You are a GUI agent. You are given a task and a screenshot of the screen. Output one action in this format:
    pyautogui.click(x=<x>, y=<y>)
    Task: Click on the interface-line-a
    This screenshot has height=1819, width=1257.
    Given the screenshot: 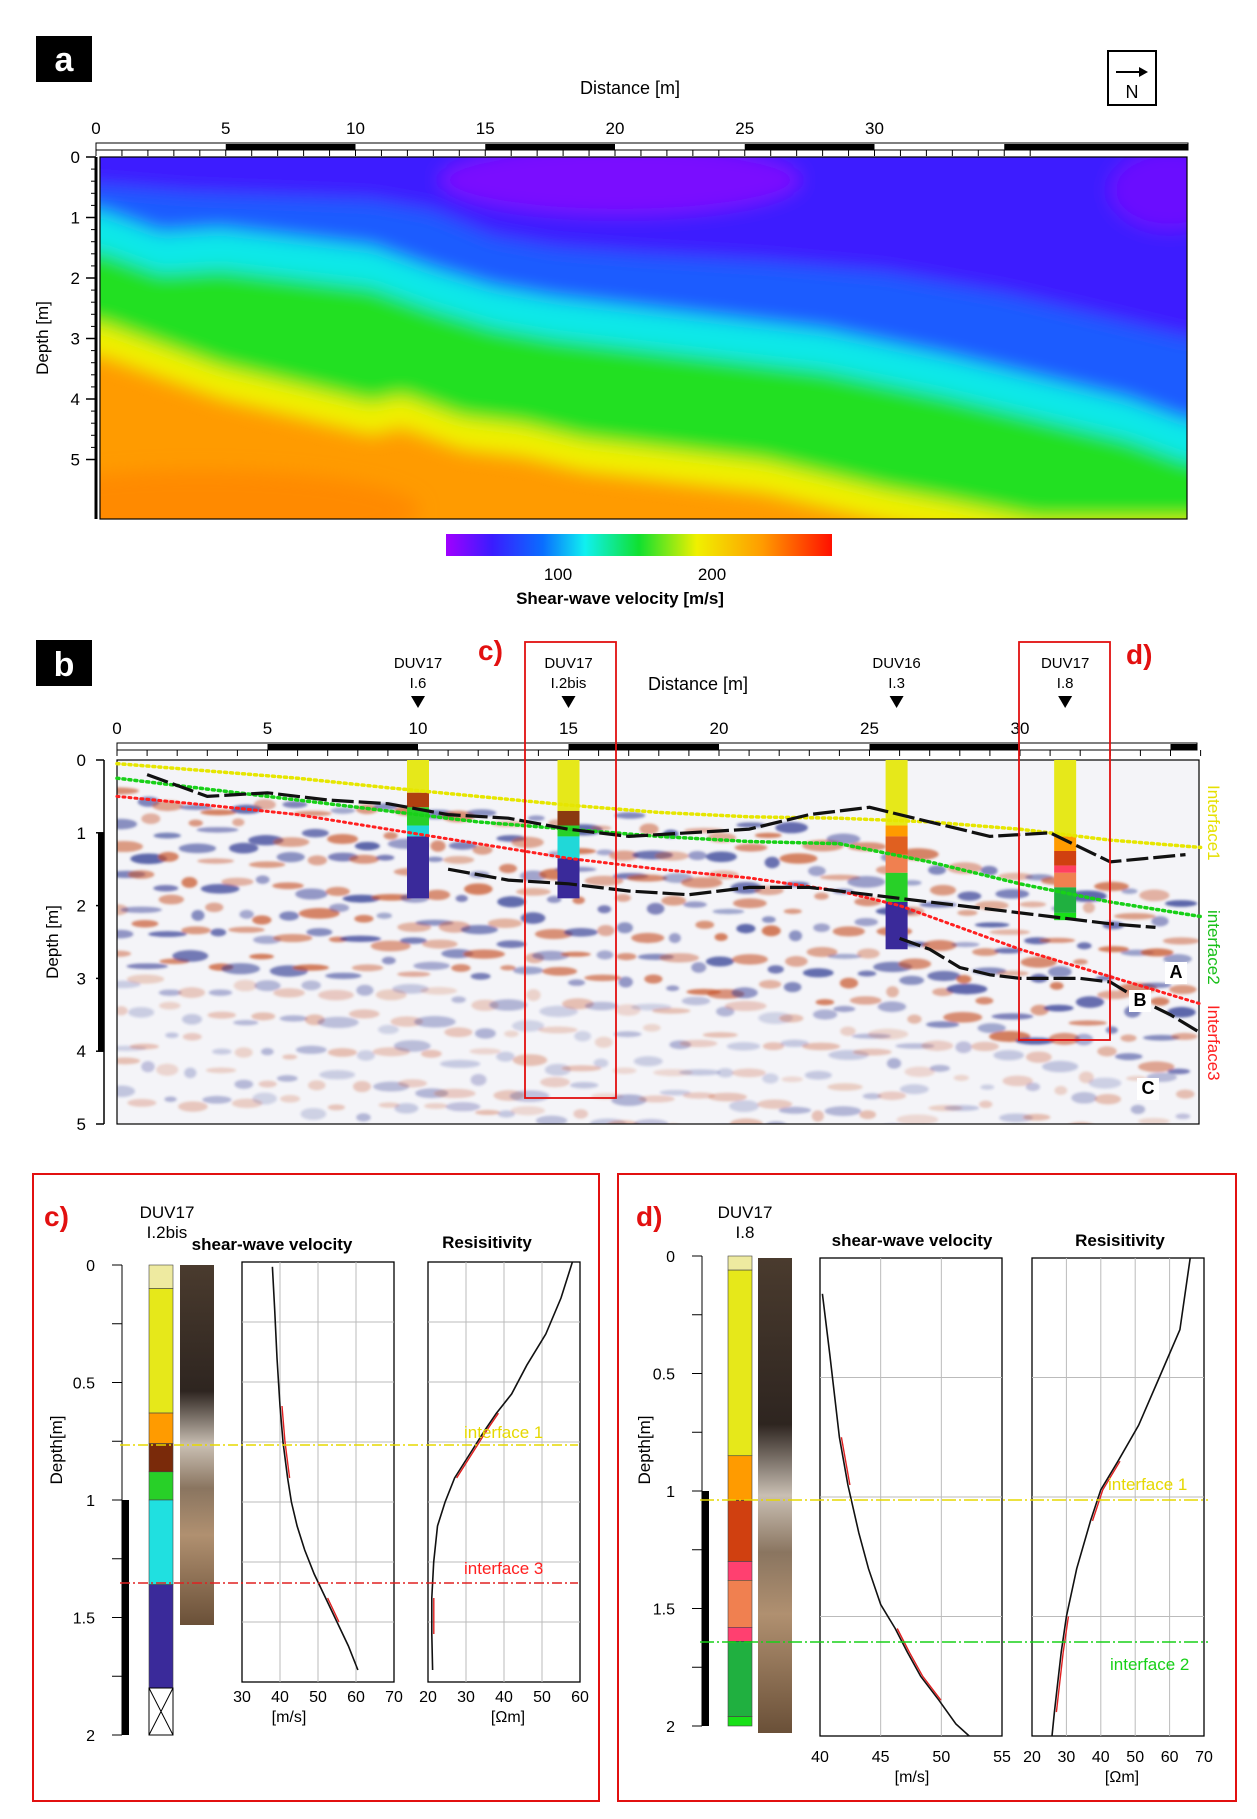 What is the action you would take?
    pyautogui.click(x=666, y=818)
    